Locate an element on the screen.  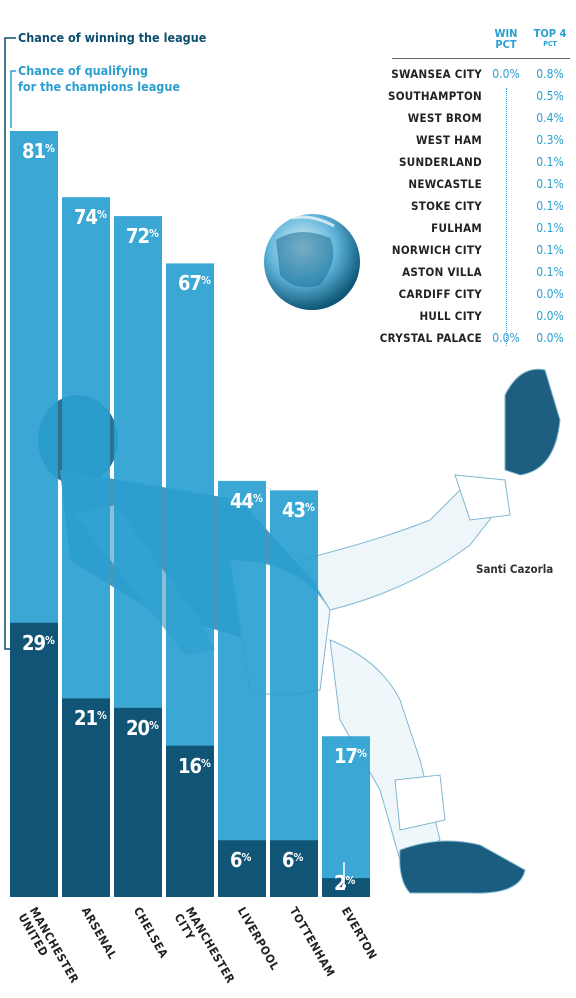
data-label-win-3: 16% is located at coordinates (194, 765).